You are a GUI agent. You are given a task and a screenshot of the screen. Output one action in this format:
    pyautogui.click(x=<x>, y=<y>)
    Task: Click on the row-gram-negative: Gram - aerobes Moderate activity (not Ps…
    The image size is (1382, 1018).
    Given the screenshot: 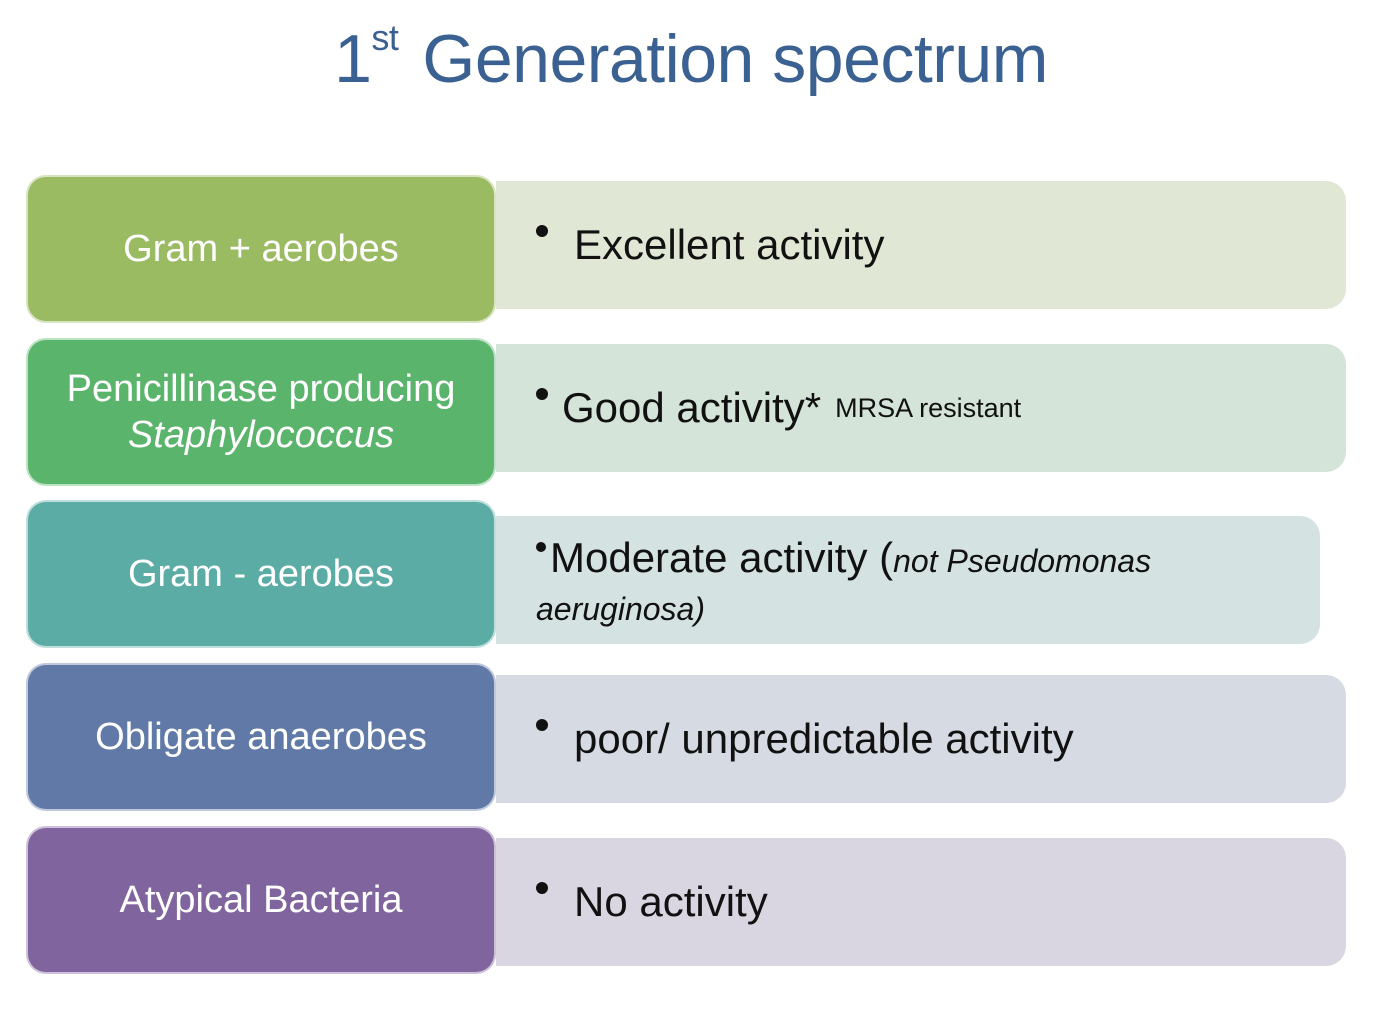 What is the action you would take?
    pyautogui.click(x=686, y=576)
    